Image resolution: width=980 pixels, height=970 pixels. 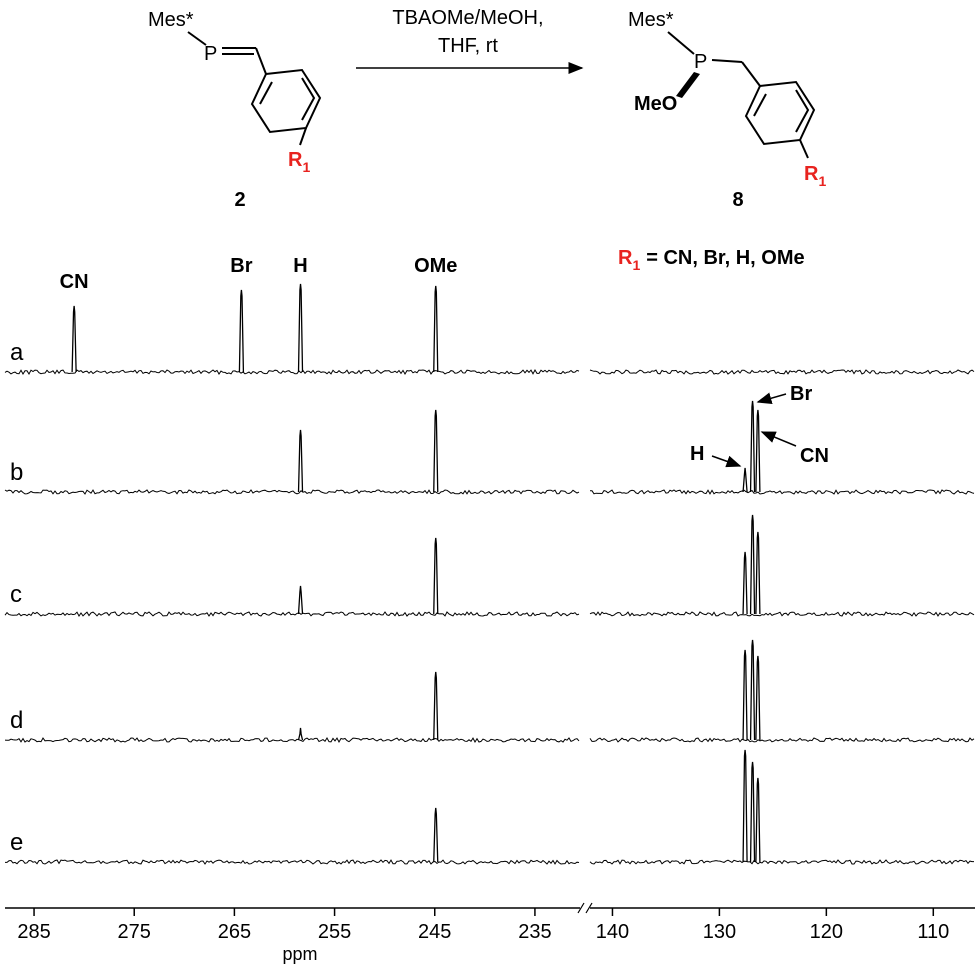 What do you see at coordinates (688, 85) in the screenshot?
I see `wedge-bond` at bounding box center [688, 85].